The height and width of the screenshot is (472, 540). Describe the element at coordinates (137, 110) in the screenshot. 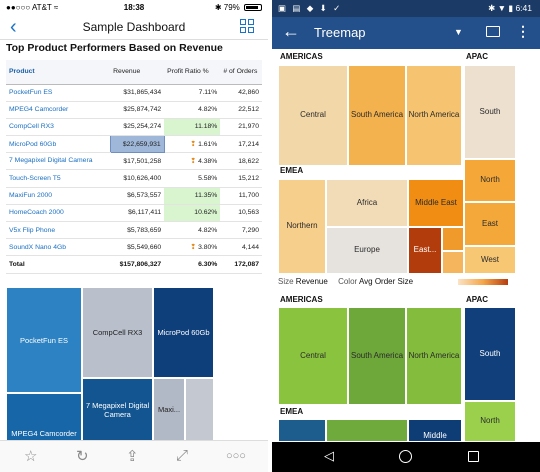

I see `revenue-cell: $25,874,742` at that location.